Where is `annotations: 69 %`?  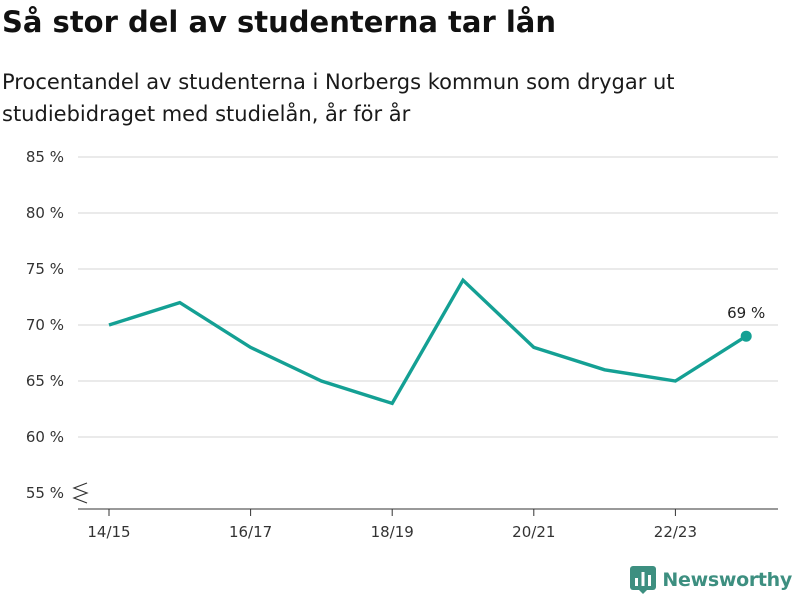 annotations: 69 % is located at coordinates (746, 323).